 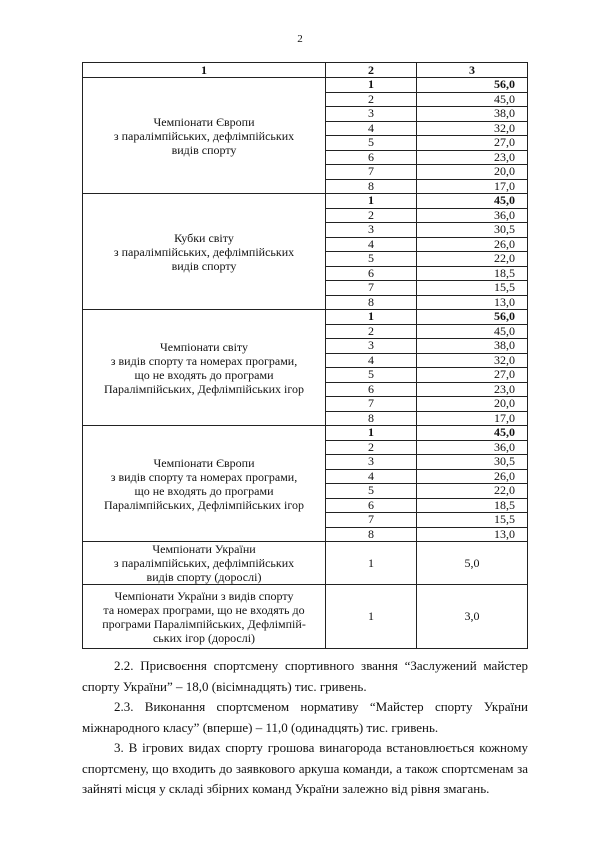 I want to click on header-col-2: 2, so click(x=371, y=70).